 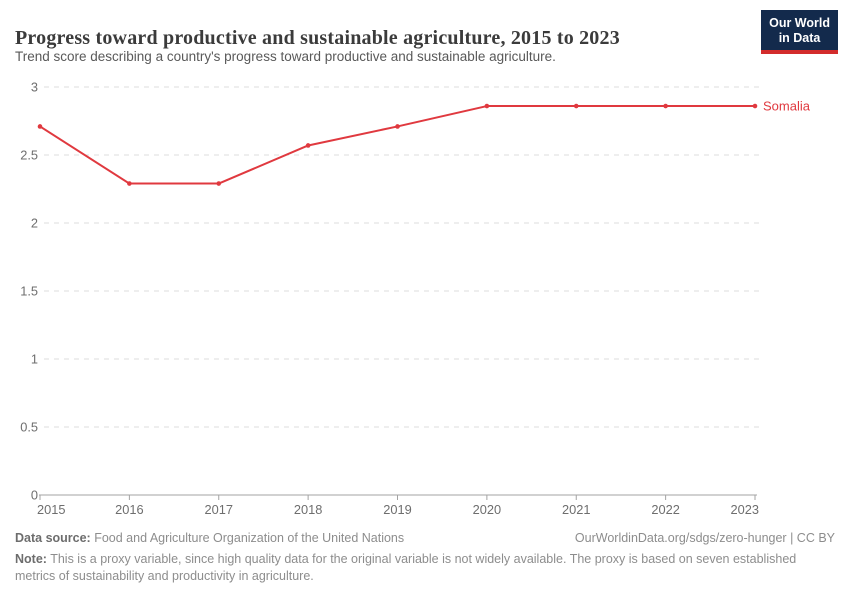 What do you see at coordinates (787, 106) in the screenshot?
I see `series-end-label: Somalia` at bounding box center [787, 106].